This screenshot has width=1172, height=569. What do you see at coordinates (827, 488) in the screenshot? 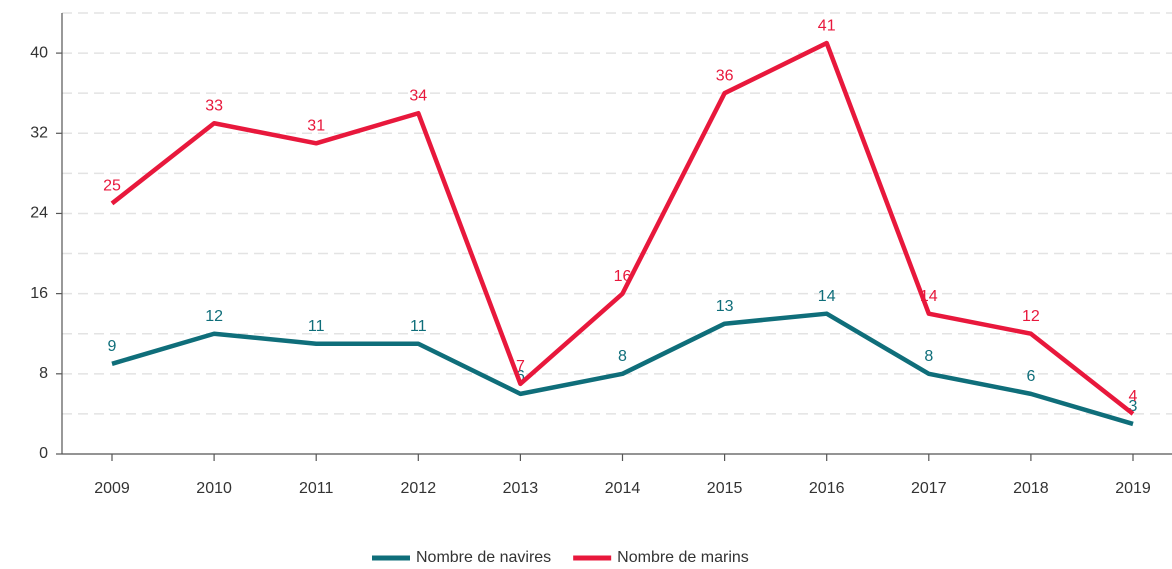
I see `x-tick-label: 2016` at bounding box center [827, 488].